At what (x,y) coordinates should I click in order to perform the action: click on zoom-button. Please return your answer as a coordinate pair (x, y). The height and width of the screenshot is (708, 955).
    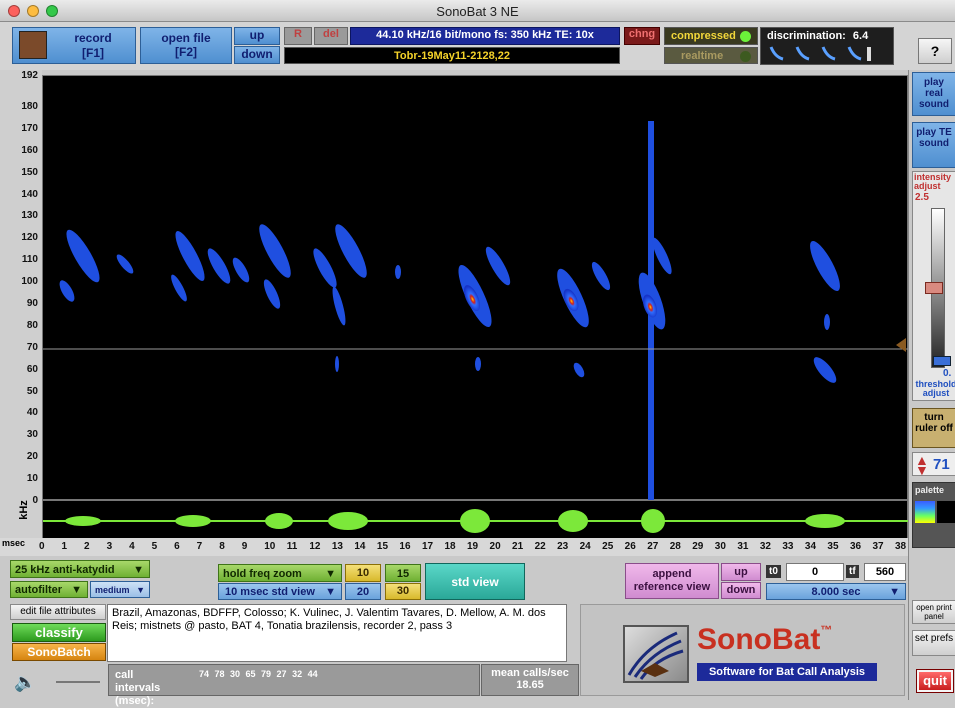
    Looking at the image, I should click on (52, 11).